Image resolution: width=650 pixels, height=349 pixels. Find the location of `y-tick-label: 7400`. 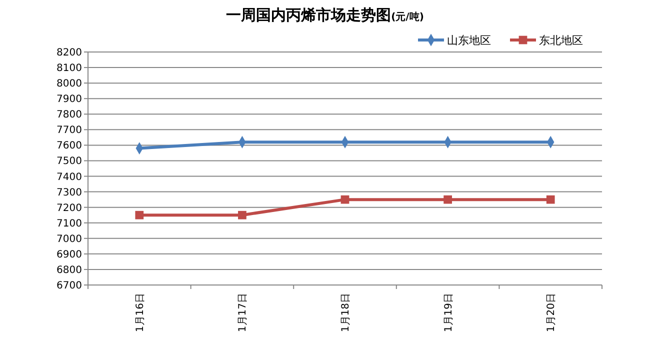

y-tick-label: 7400 is located at coordinates (69, 177).